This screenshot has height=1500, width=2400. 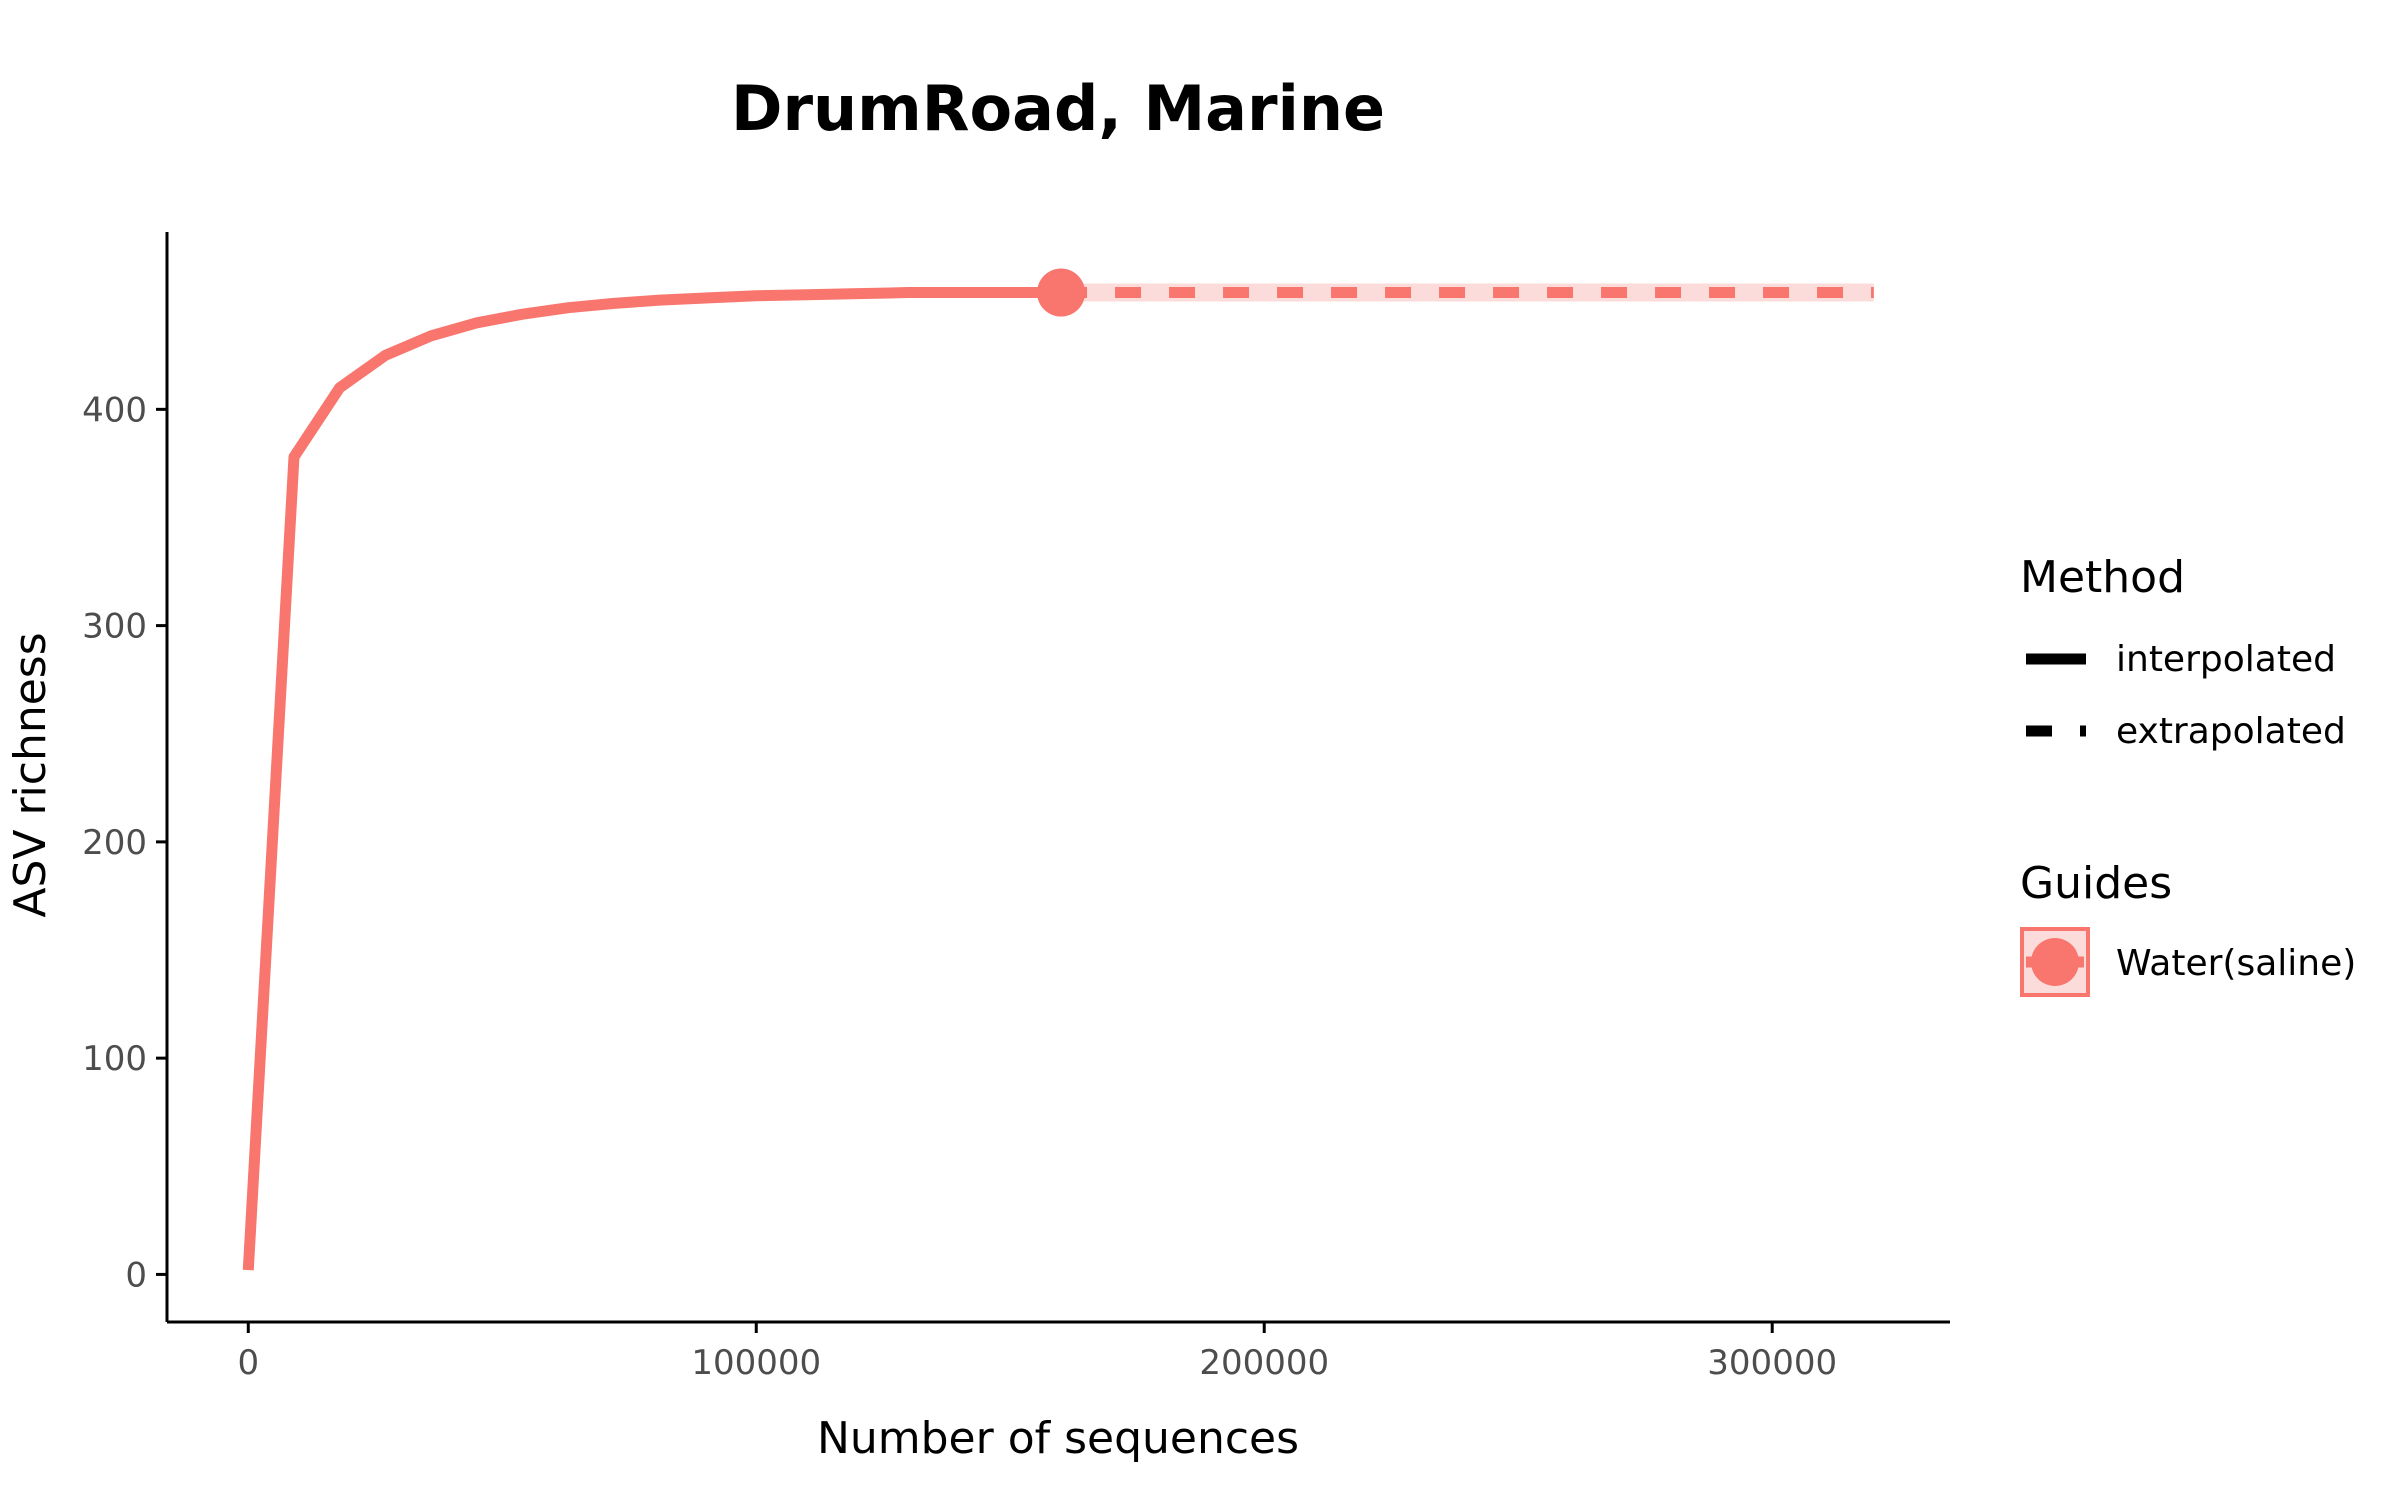 What do you see at coordinates (1772, 1363) in the screenshot?
I see `x-tick-label: 300000` at bounding box center [1772, 1363].